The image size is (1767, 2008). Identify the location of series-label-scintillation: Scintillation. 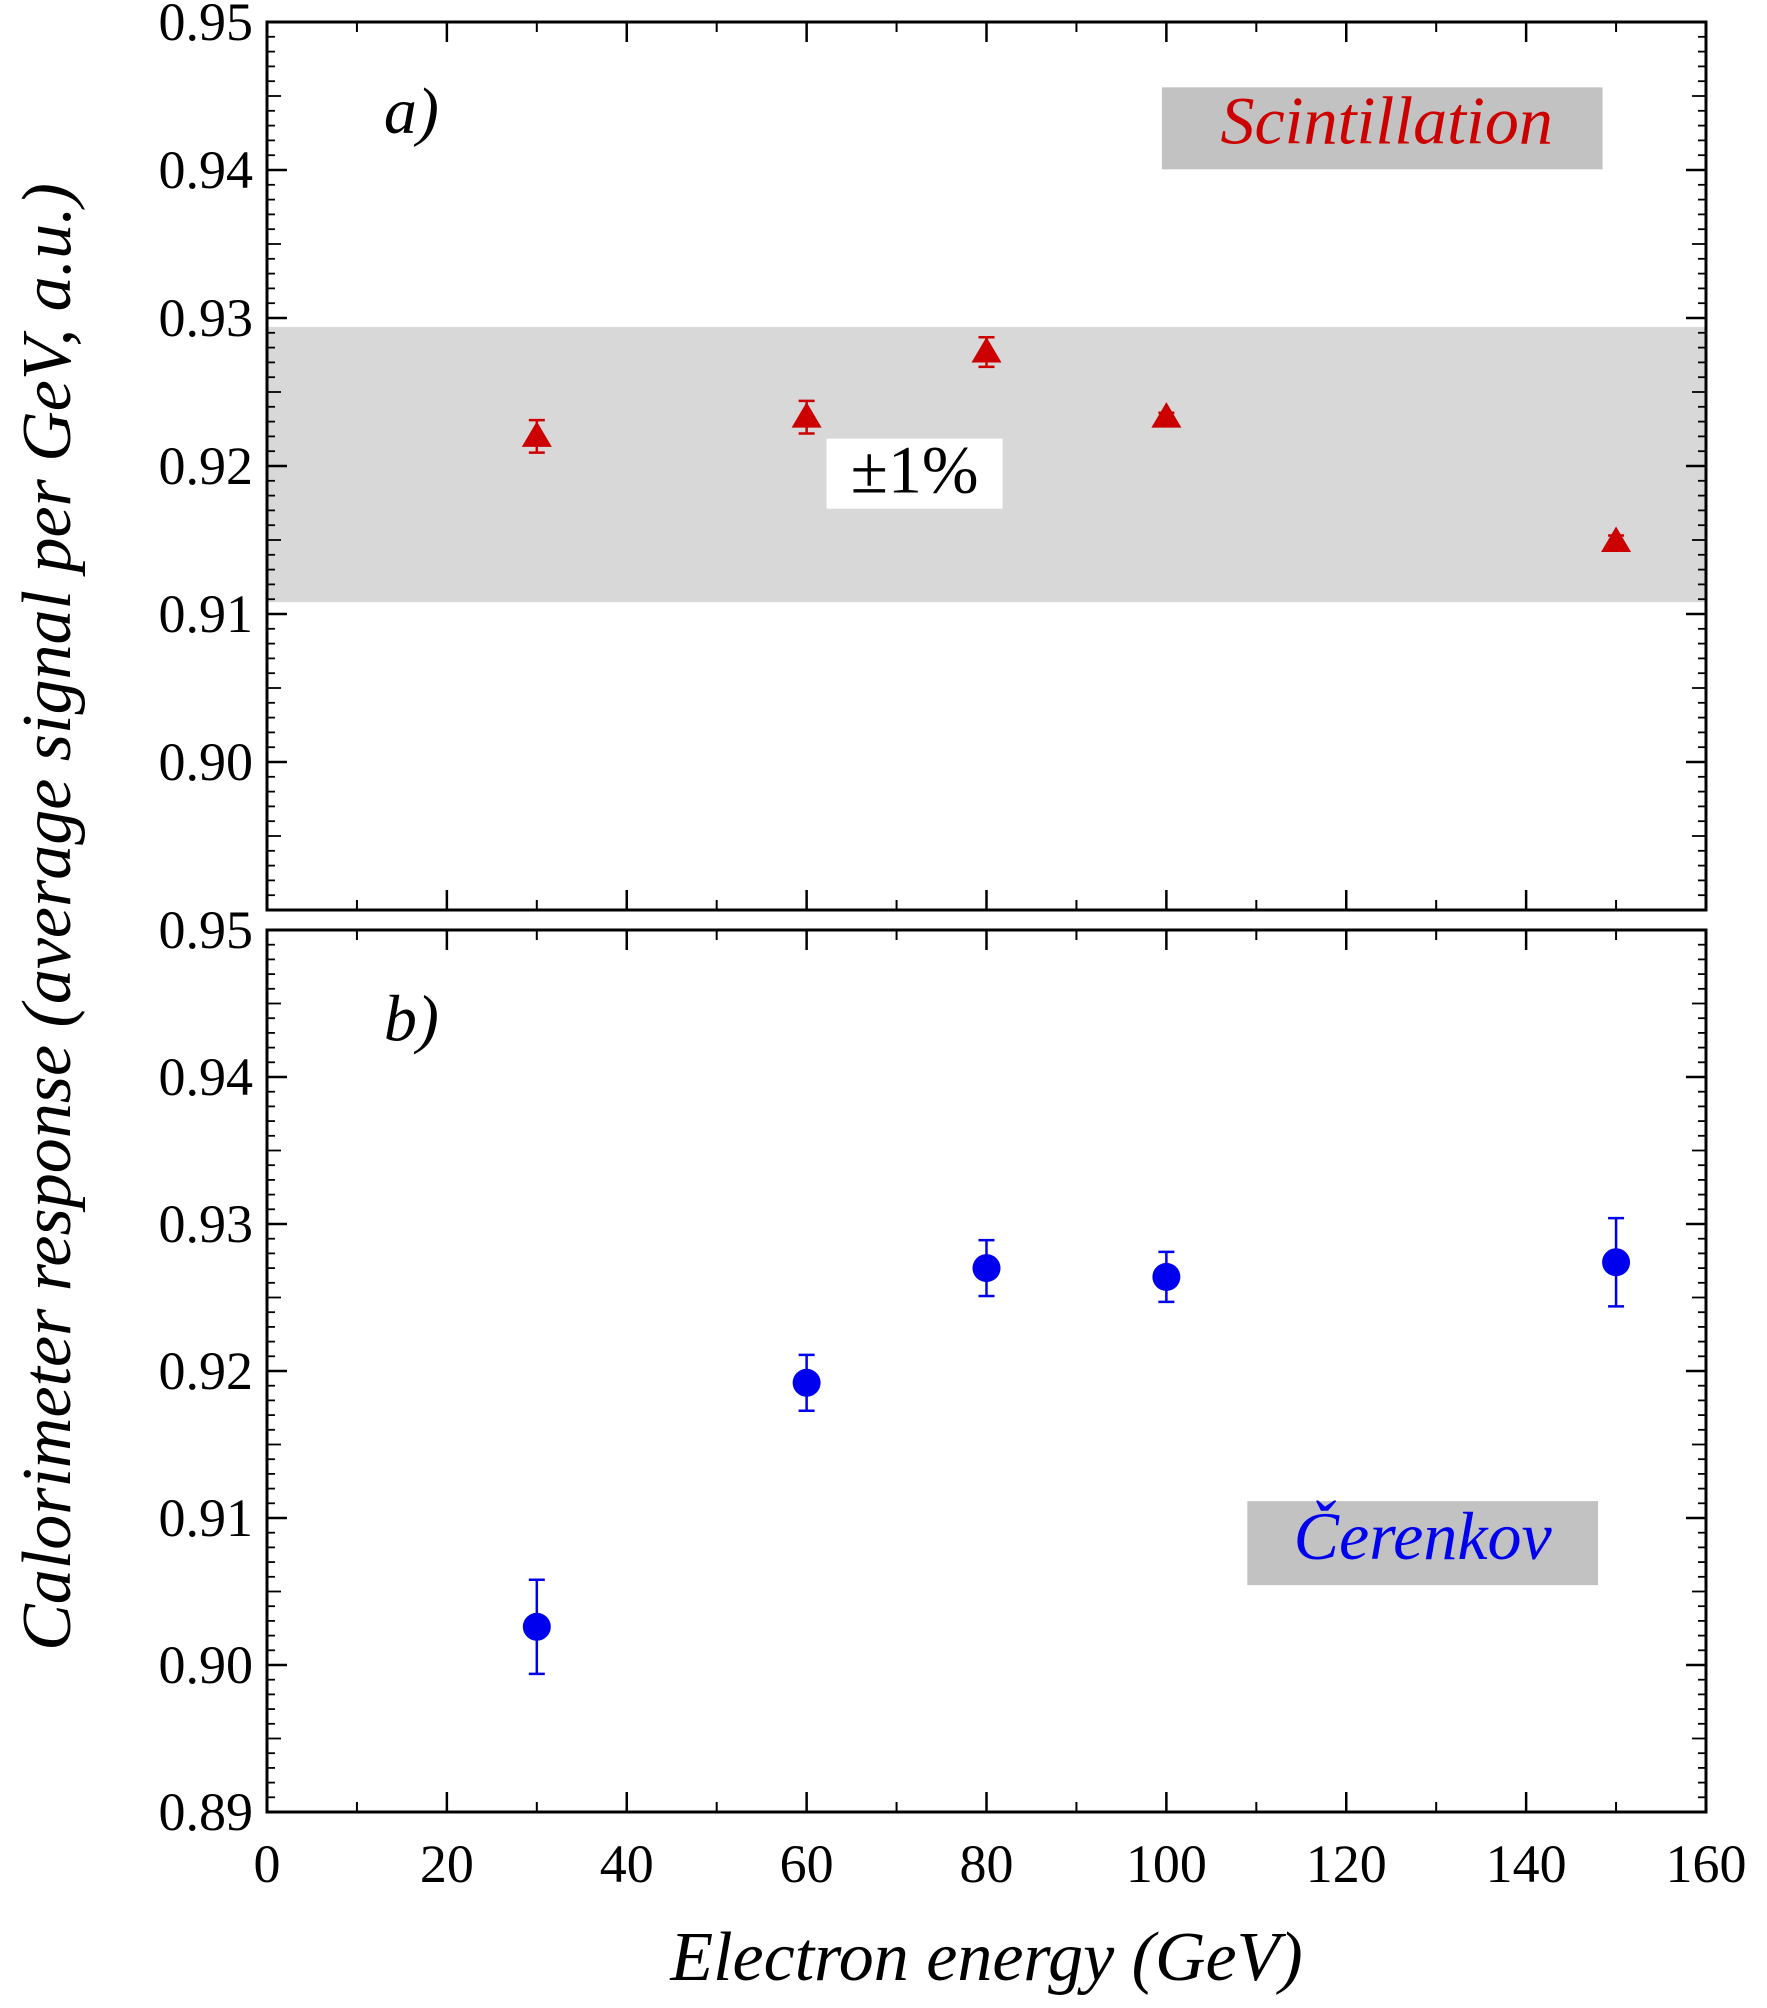
(1387, 120).